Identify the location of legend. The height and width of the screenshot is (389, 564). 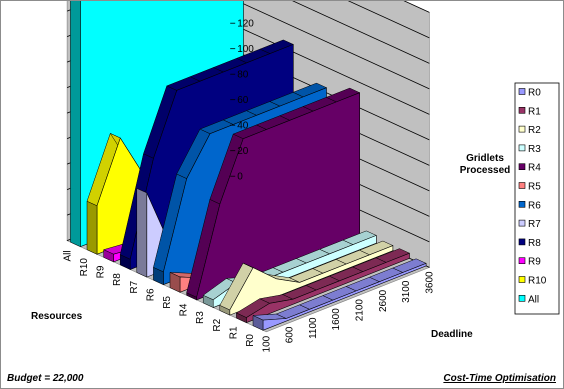
(537, 198).